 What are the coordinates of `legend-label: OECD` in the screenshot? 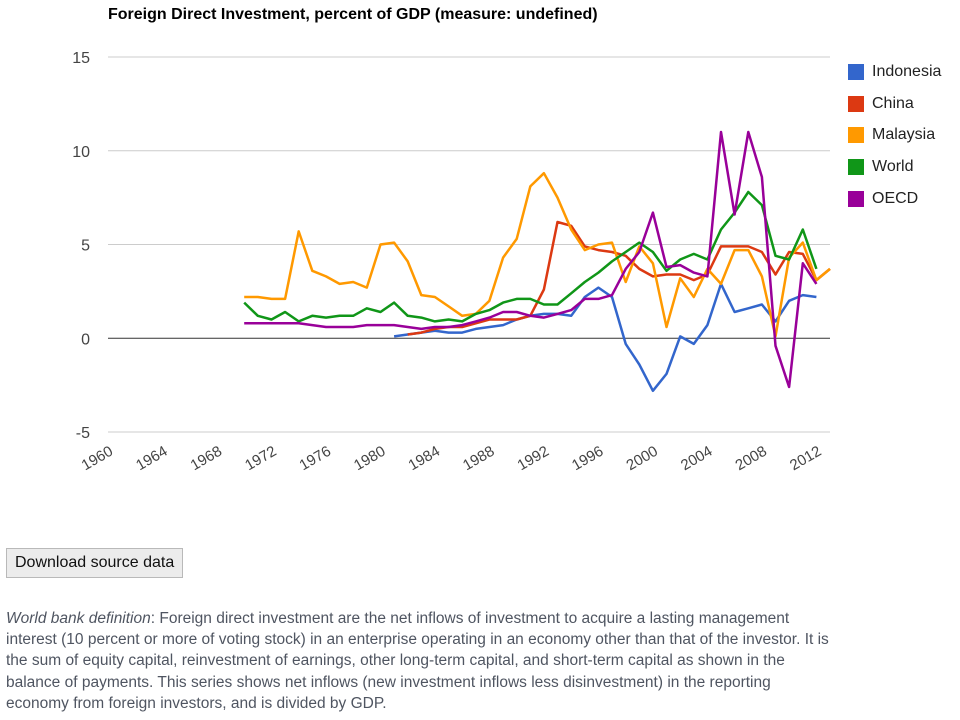 It's located at (895, 199).